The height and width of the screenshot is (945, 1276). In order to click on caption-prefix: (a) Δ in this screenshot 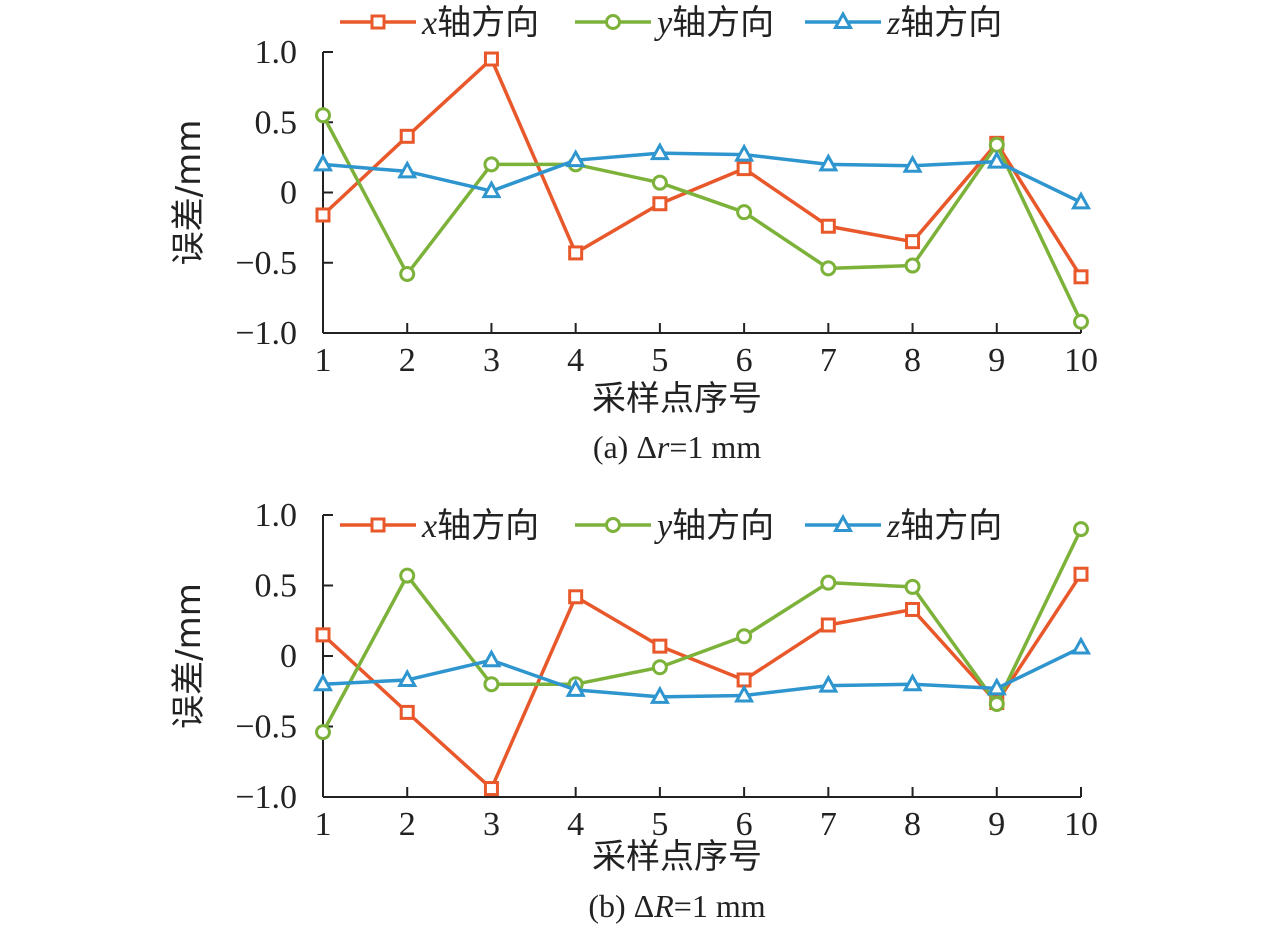, I will do `click(625, 447)`.